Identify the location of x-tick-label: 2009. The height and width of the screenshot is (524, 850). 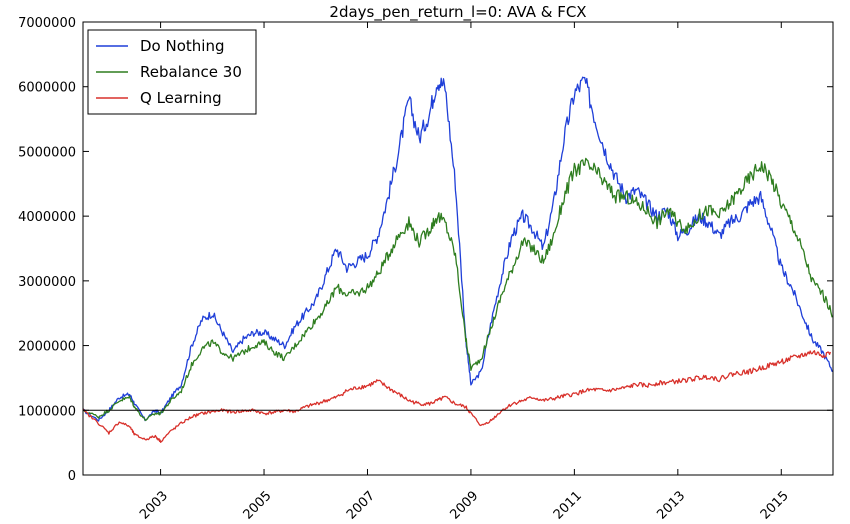
(464, 506).